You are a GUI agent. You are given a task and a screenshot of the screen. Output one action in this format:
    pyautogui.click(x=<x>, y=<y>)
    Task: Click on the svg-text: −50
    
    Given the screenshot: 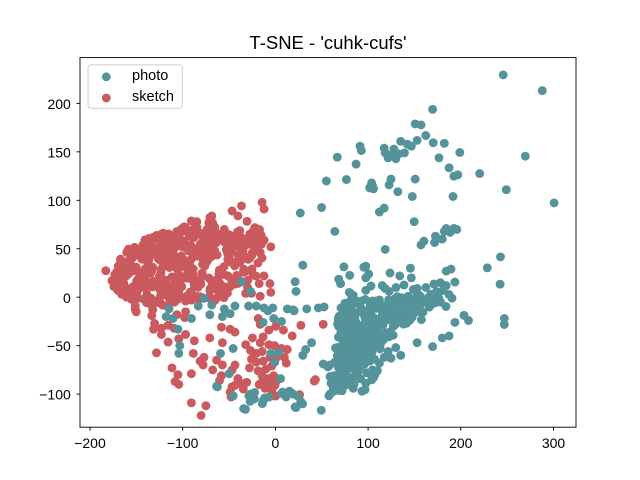 What is the action you would take?
    pyautogui.click(x=59, y=346)
    